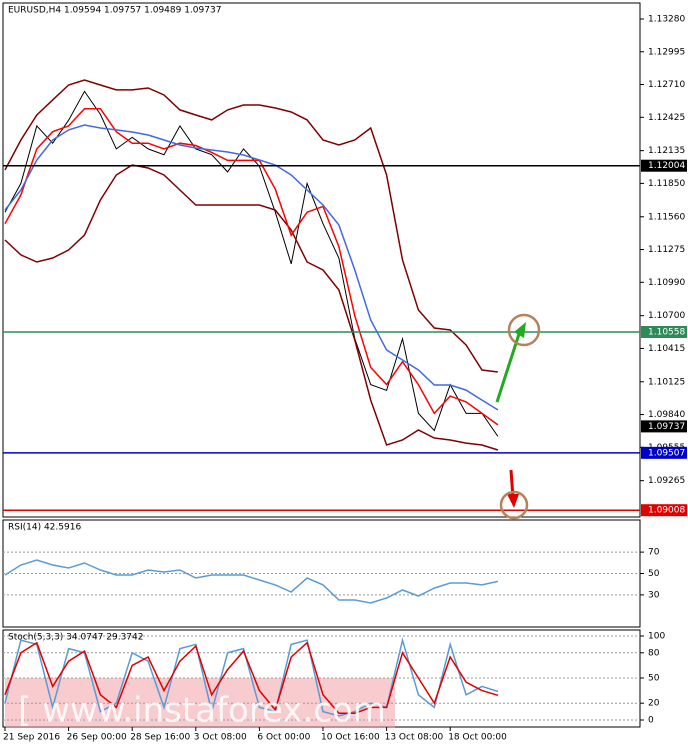 Image resolution: width=688 pixels, height=751 pixels. Describe the element at coordinates (666, 118) in the screenshot. I see `y-tick-label: 1.12425` at that location.